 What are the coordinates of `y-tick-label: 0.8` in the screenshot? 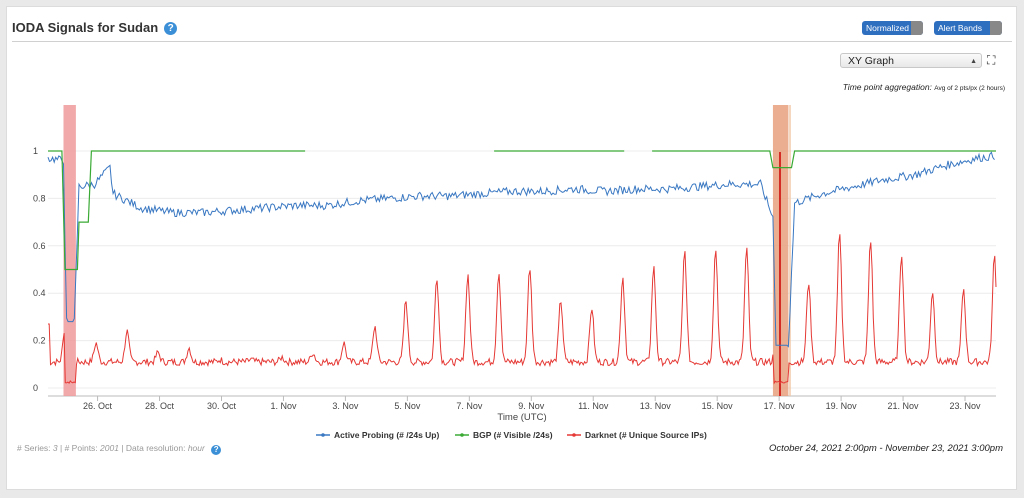 It's located at (39, 198).